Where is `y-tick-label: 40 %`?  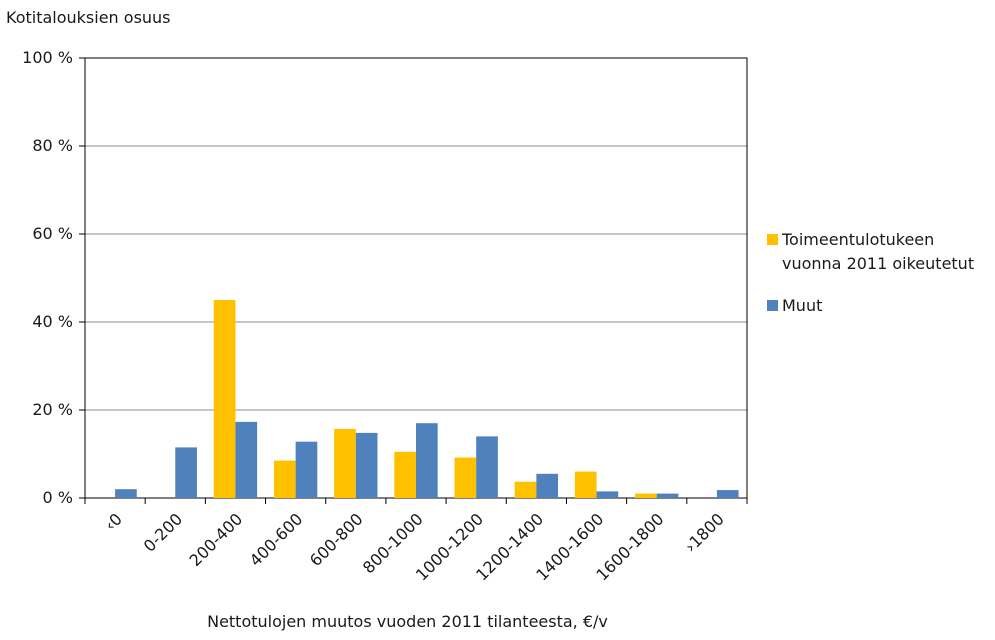
y-tick-label: 40 % is located at coordinates (52, 321).